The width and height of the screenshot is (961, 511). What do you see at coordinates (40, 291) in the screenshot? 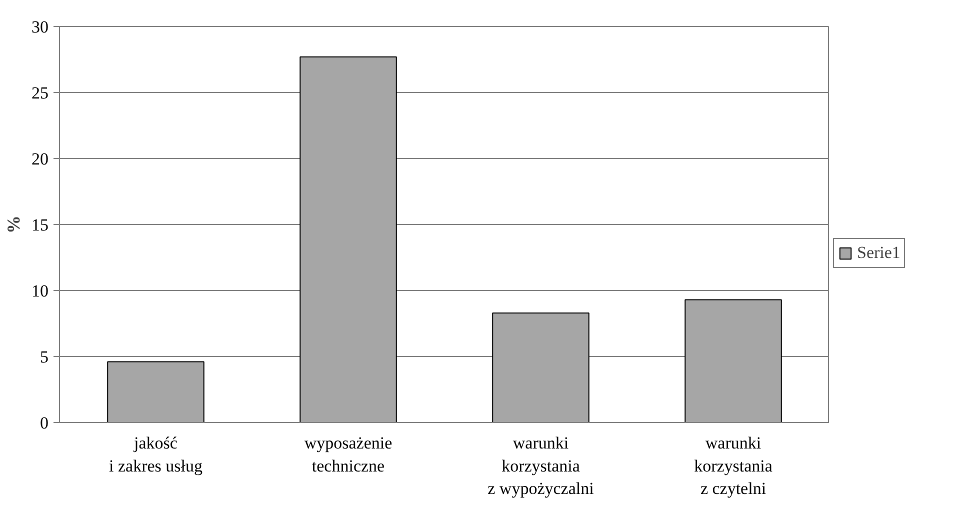
I see `y-tick-label: 10` at bounding box center [40, 291].